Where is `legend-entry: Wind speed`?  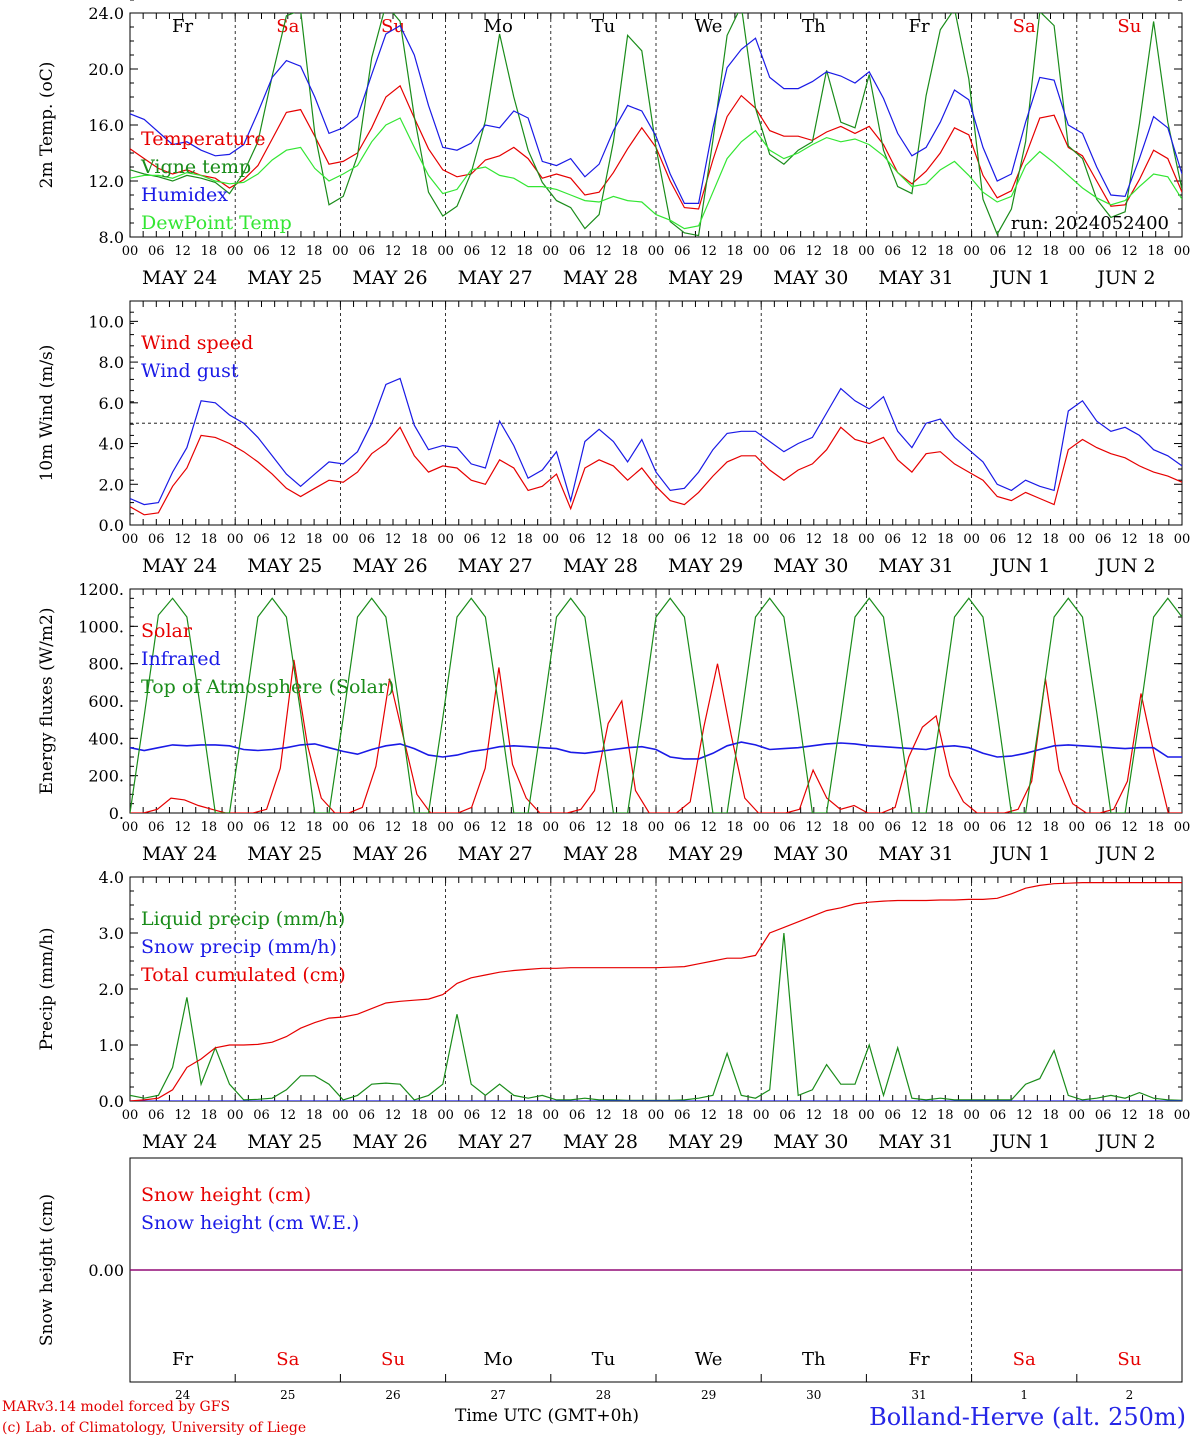
legend-entry: Wind speed is located at coordinates (197, 343).